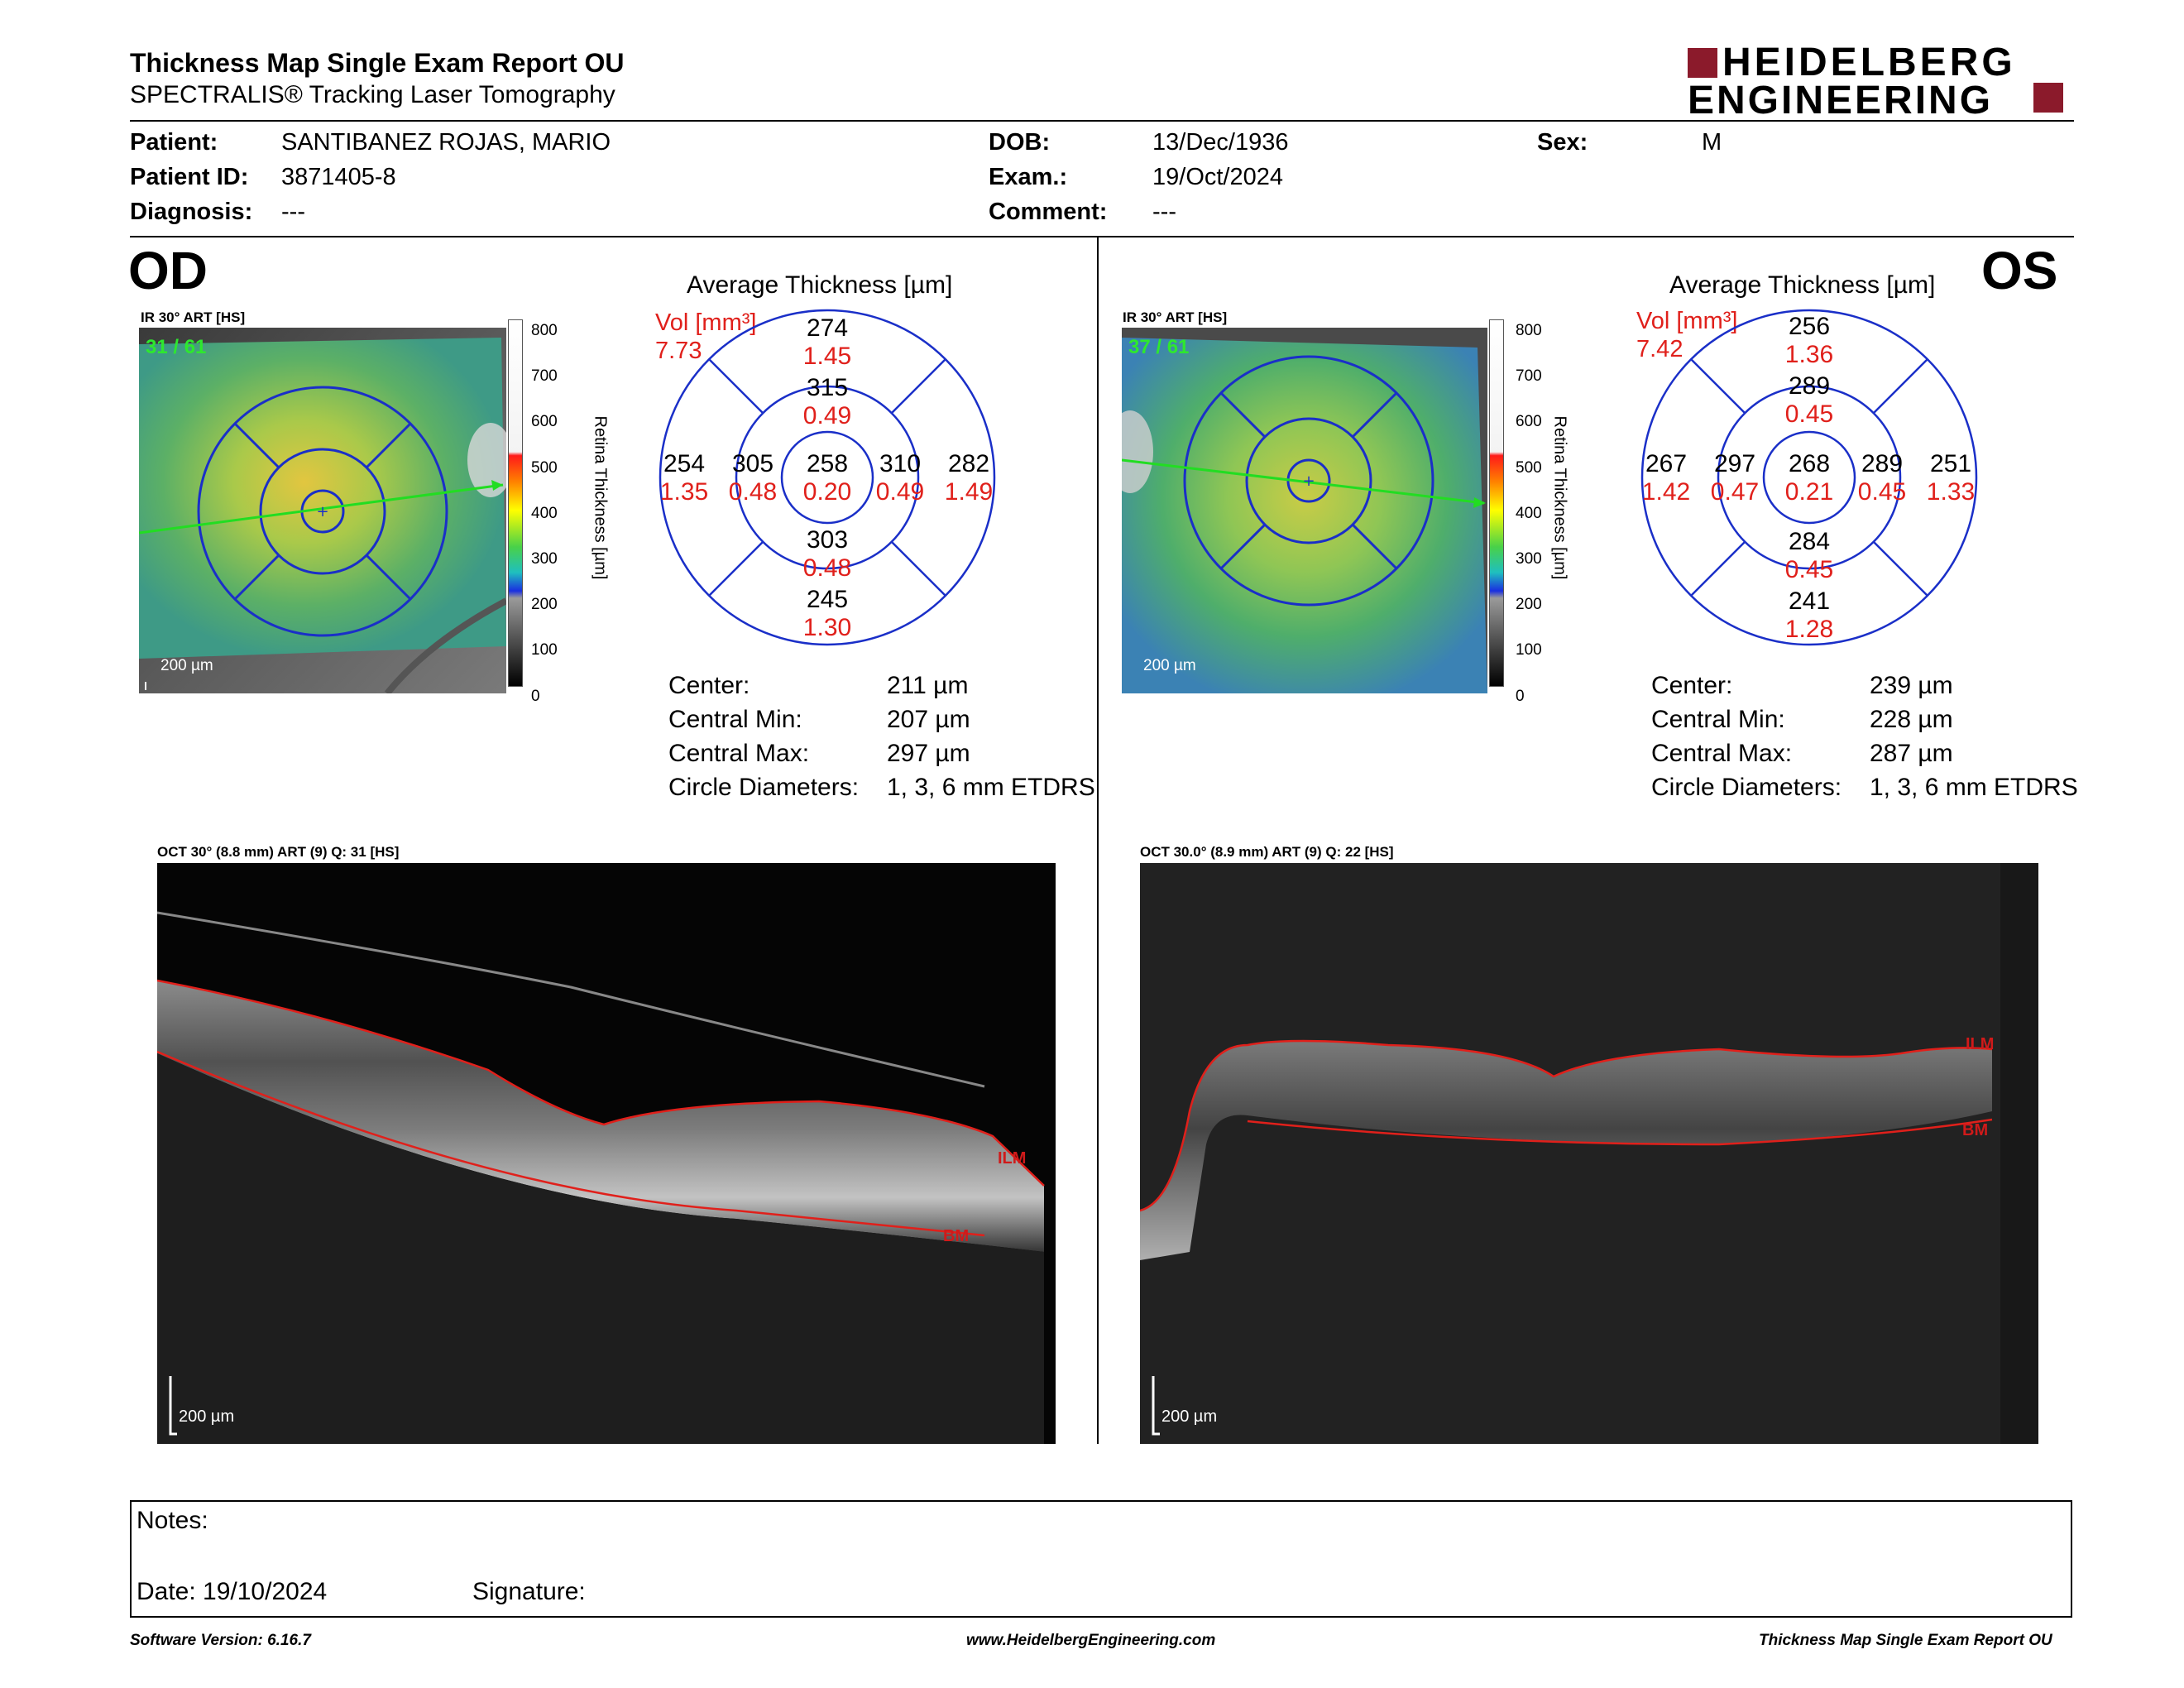  What do you see at coordinates (172, 1520) in the screenshot?
I see `notes-label: Notes:` at bounding box center [172, 1520].